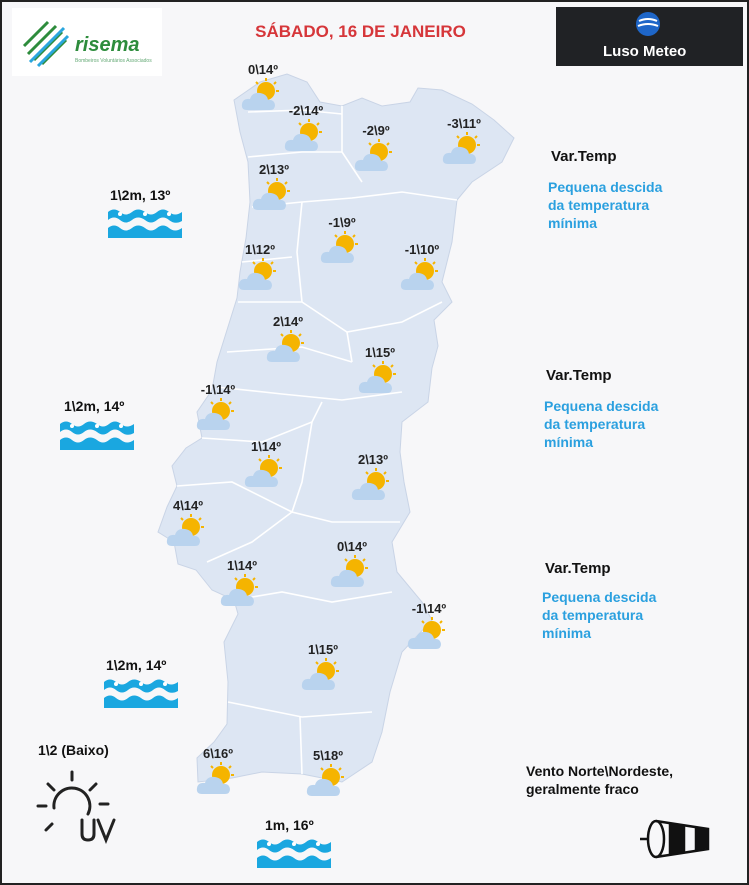 The height and width of the screenshot is (885, 749). I want to click on var-temp-note-2: Pequena descida da temperatura mínima, so click(634, 424).